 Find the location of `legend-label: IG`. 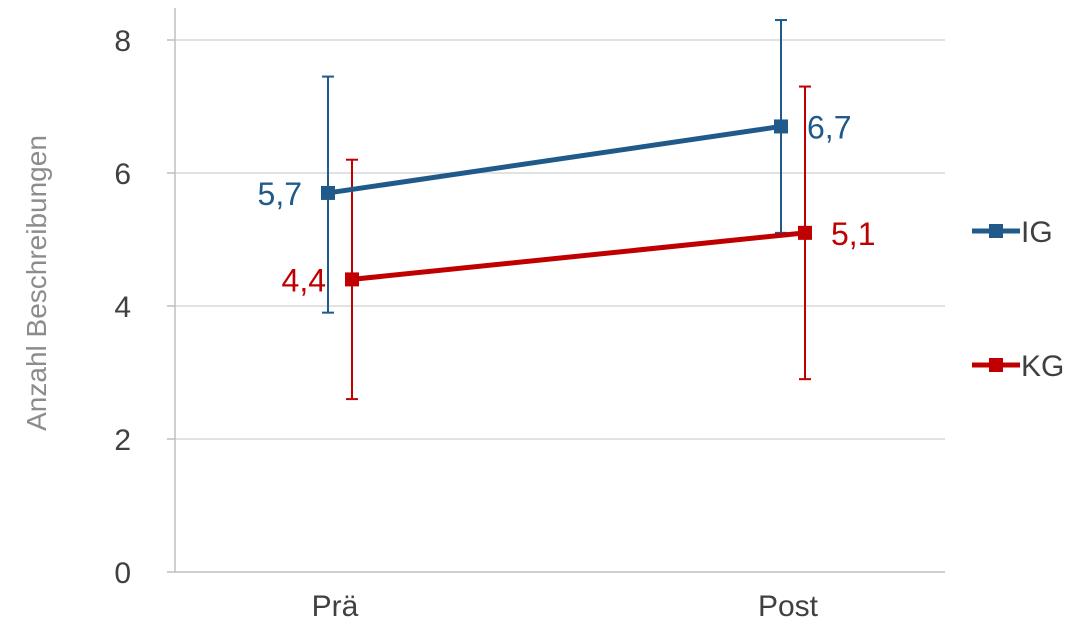

legend-label: IG is located at coordinates (1037, 232).